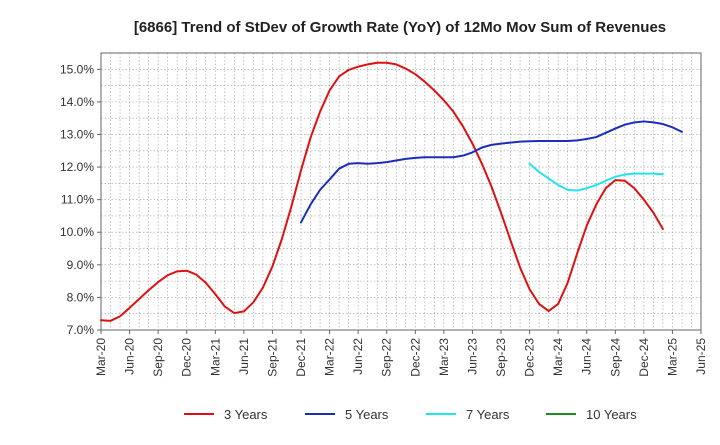  What do you see at coordinates (415, 357) in the screenshot?
I see `x-tick-label: Dec-22` at bounding box center [415, 357].